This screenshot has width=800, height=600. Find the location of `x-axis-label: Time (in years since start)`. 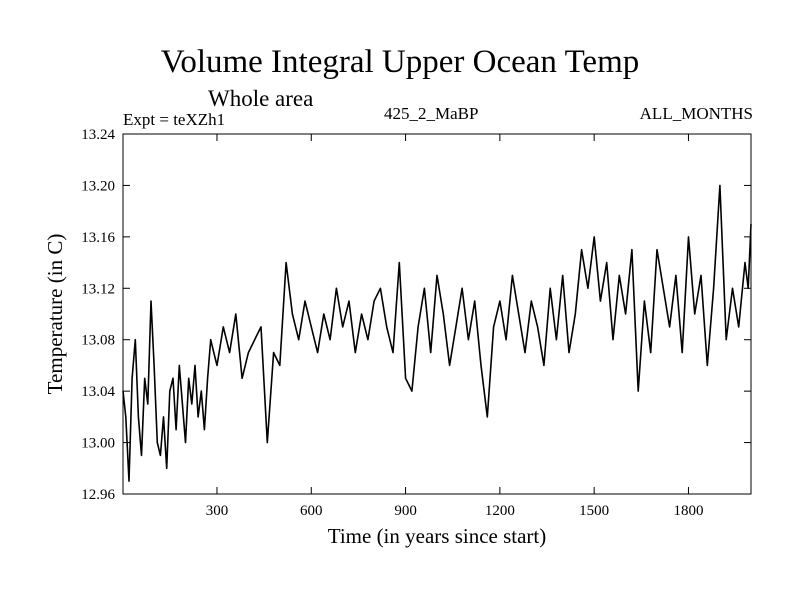

x-axis-label: Time (in years since start) is located at coordinates (437, 536).